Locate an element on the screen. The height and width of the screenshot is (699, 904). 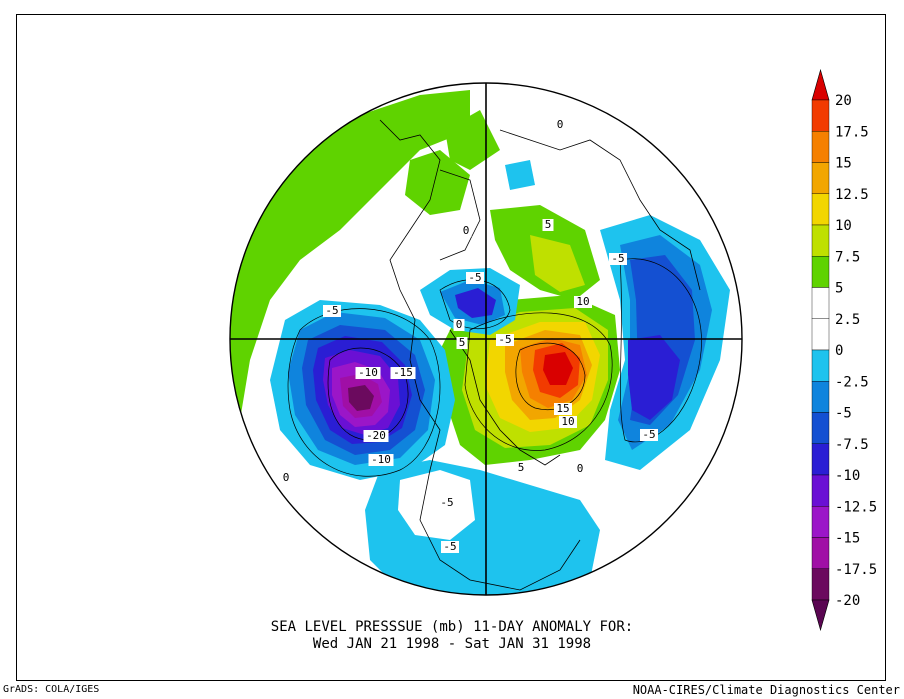
colorbar-bottom-arrow is located at coordinates (820, 615).